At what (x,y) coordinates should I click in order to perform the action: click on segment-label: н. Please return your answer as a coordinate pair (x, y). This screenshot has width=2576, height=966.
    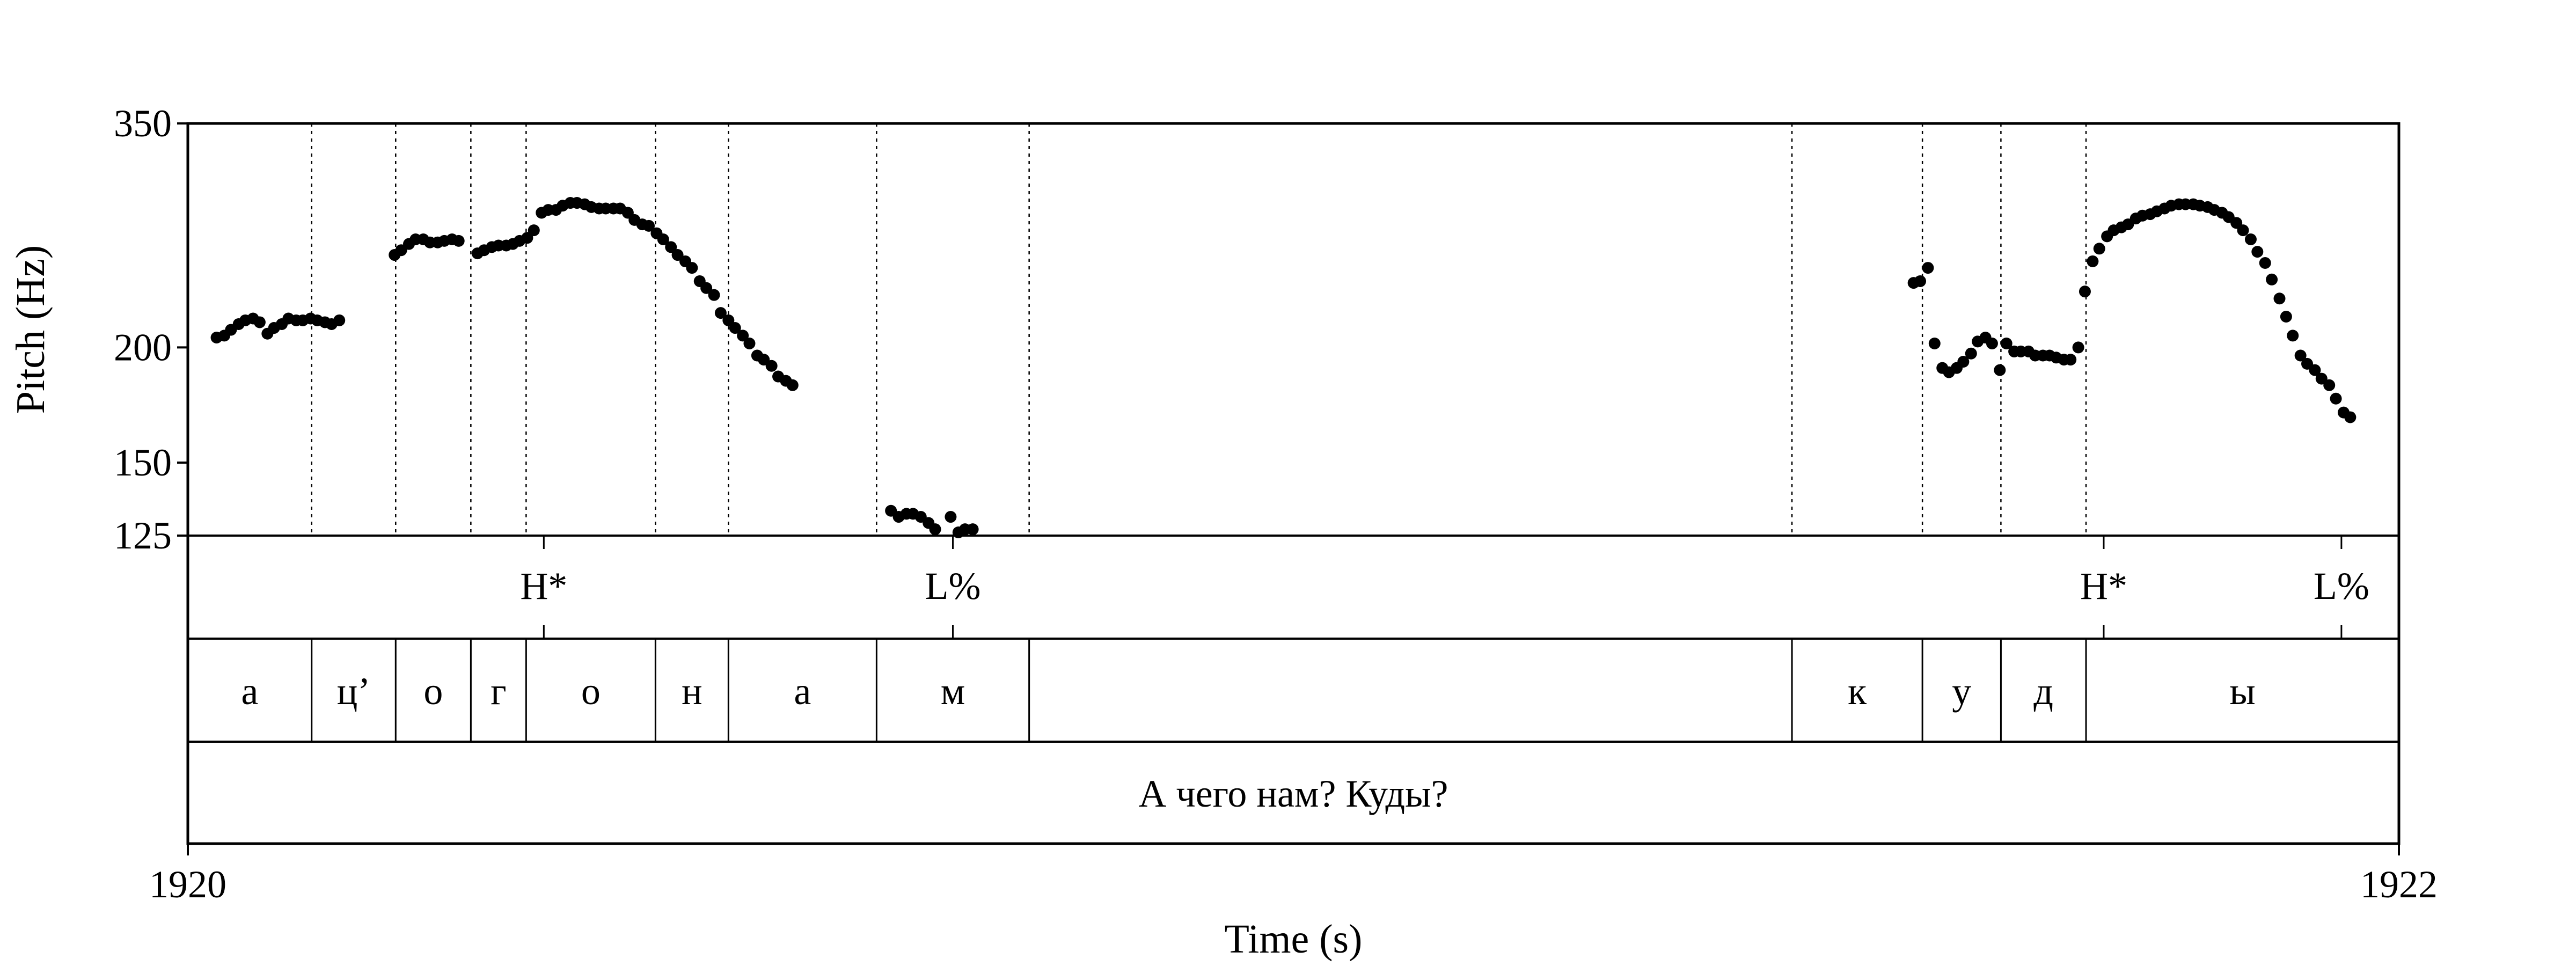
    Looking at the image, I should click on (692, 691).